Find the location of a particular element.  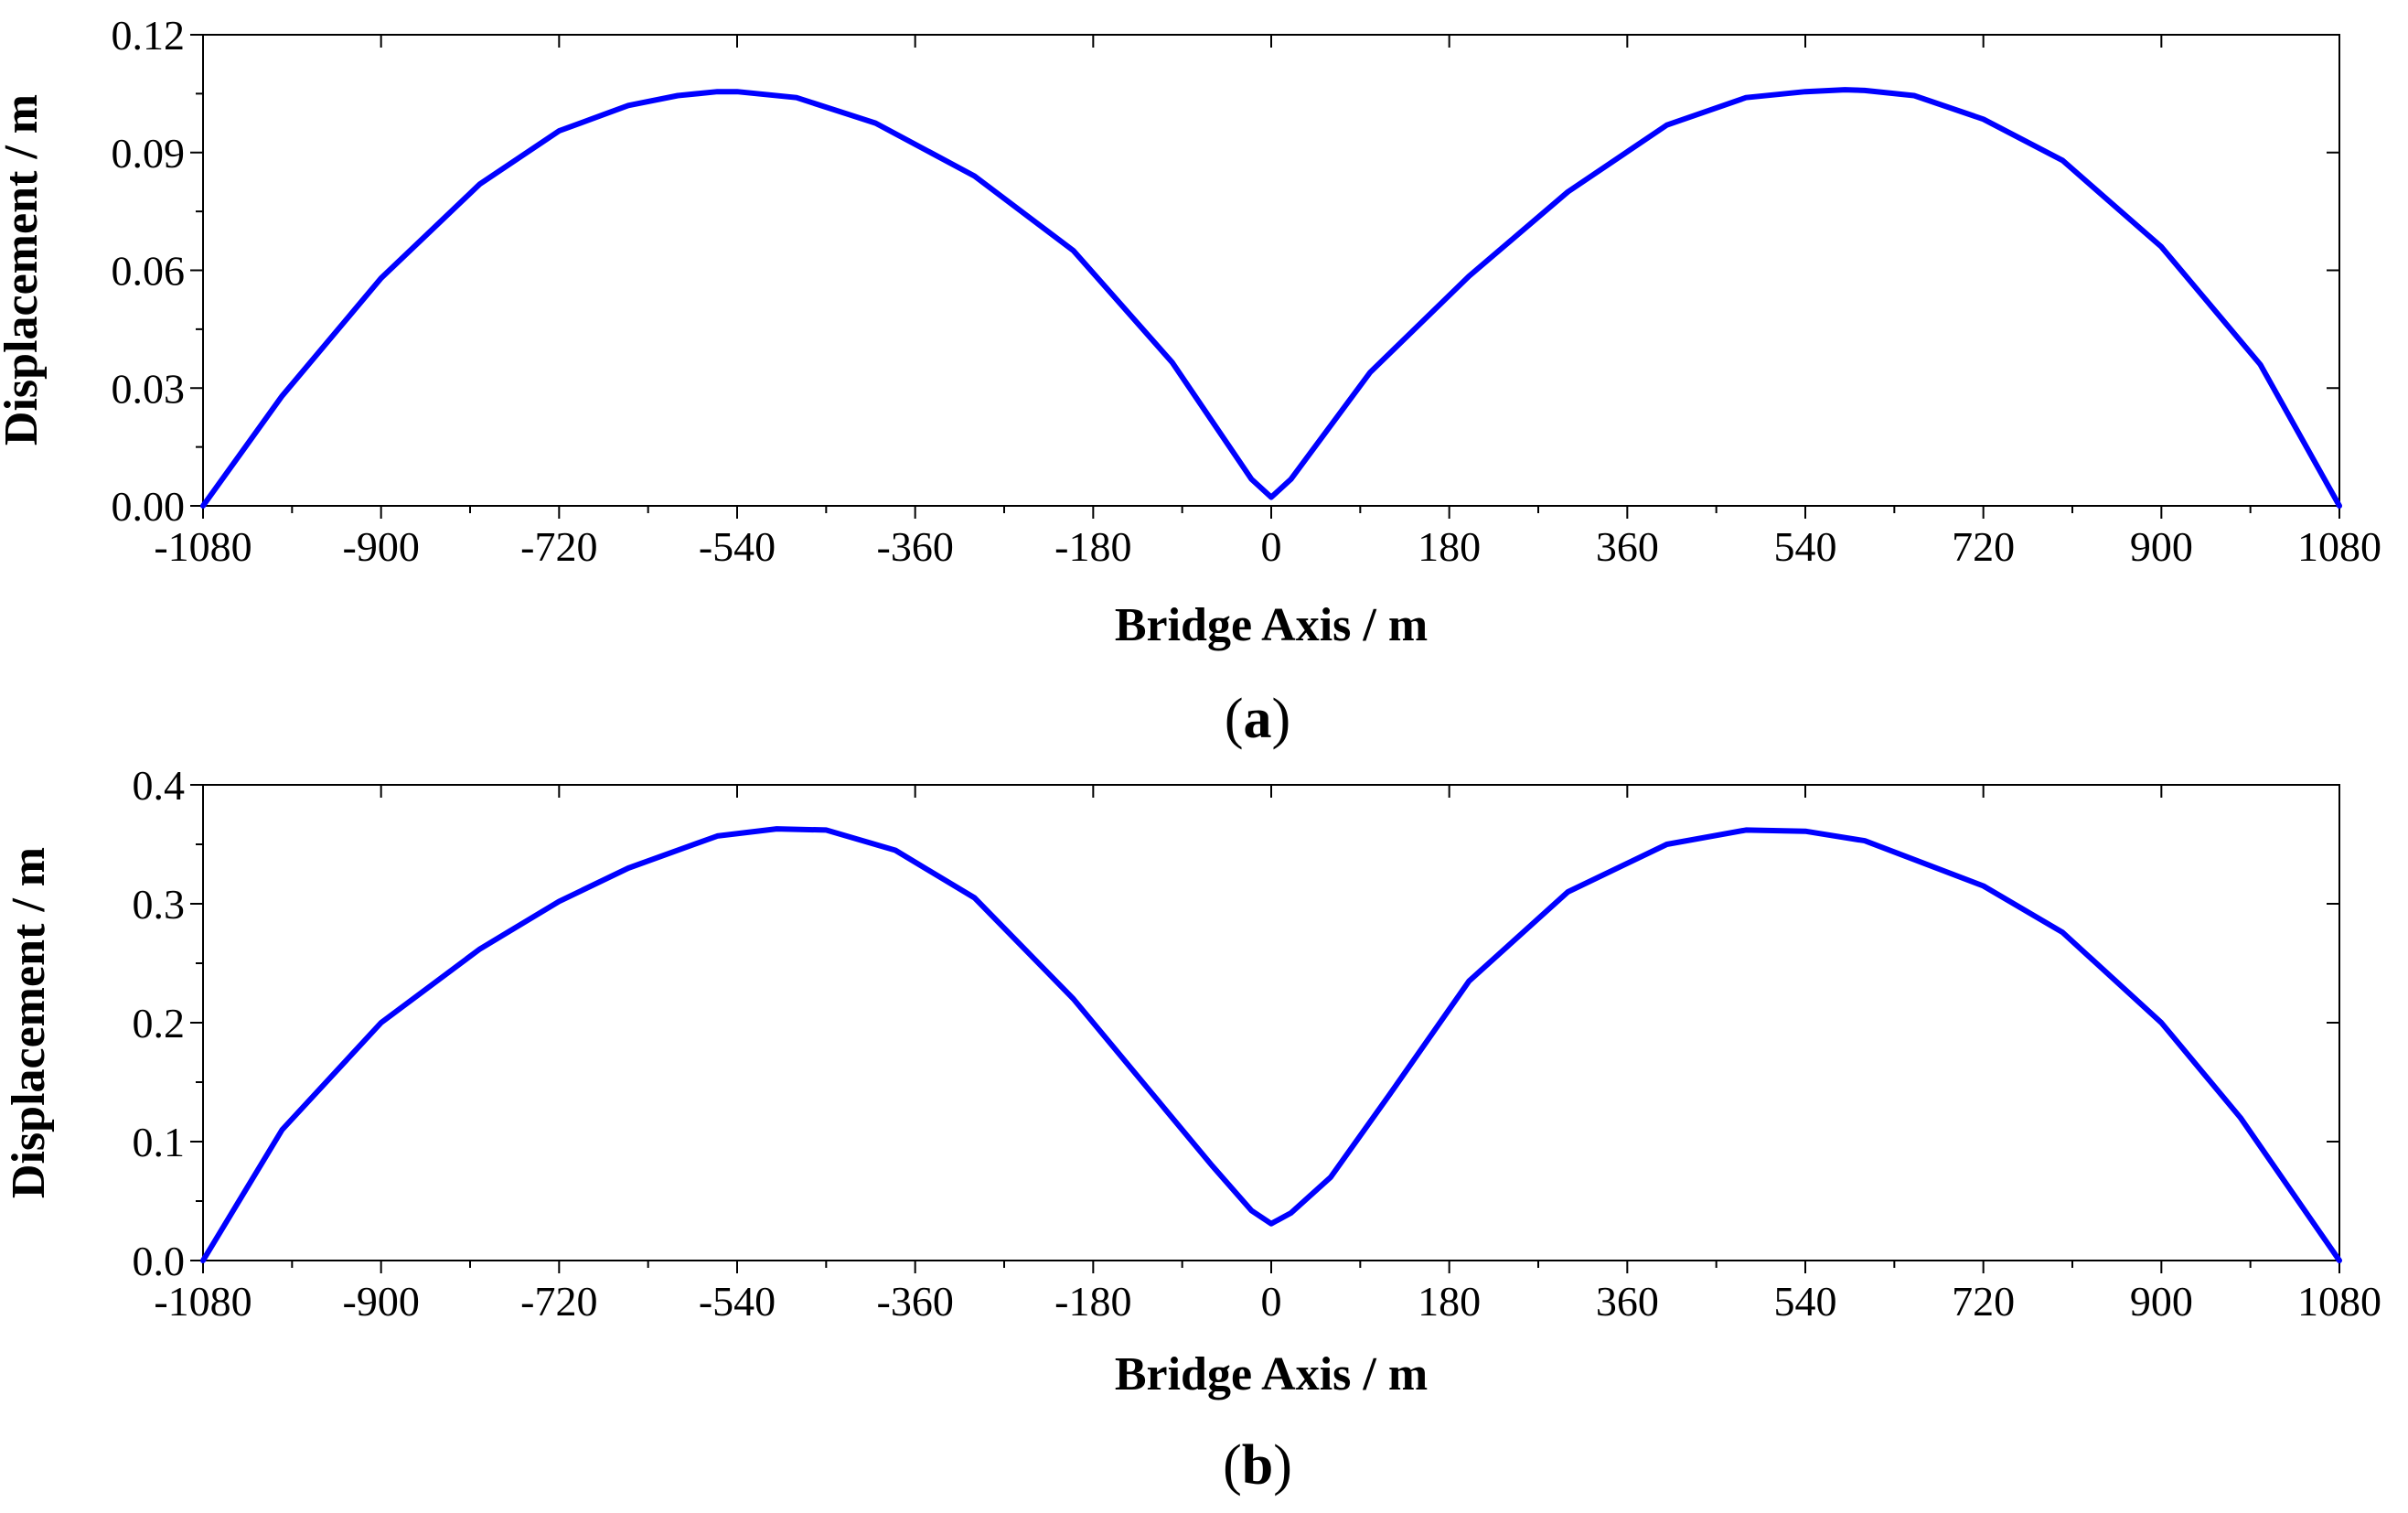

y-tick-label: 0.4 is located at coordinates (159, 785).